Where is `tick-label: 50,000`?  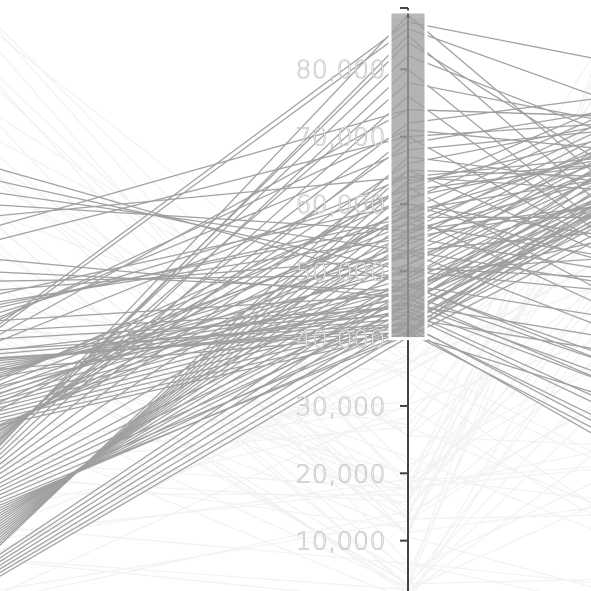
tick-label: 50,000 is located at coordinates (341, 271).